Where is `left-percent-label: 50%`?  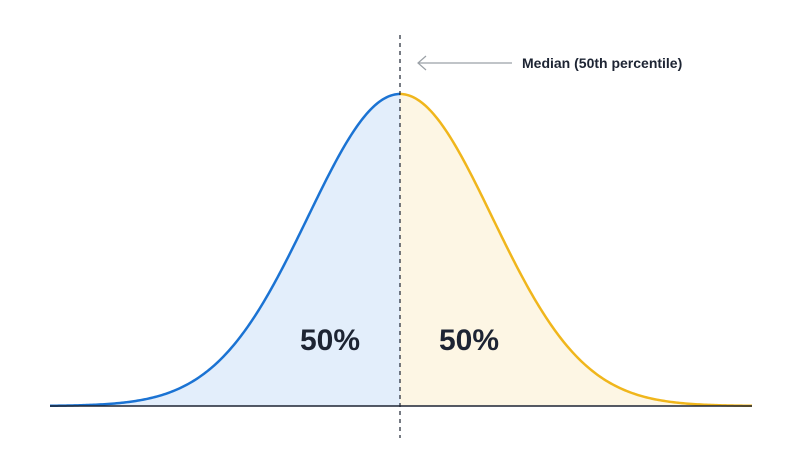 left-percent-label: 50% is located at coordinates (330, 340).